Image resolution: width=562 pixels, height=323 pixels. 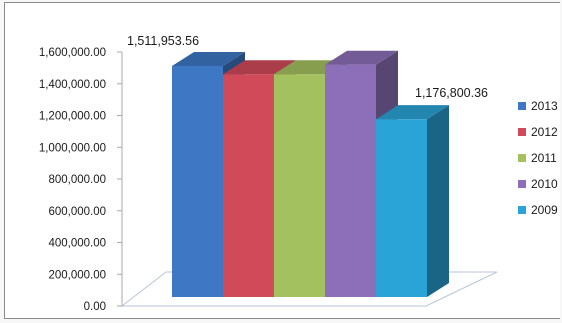 I want to click on legend-swatch-2009, so click(x=522, y=210).